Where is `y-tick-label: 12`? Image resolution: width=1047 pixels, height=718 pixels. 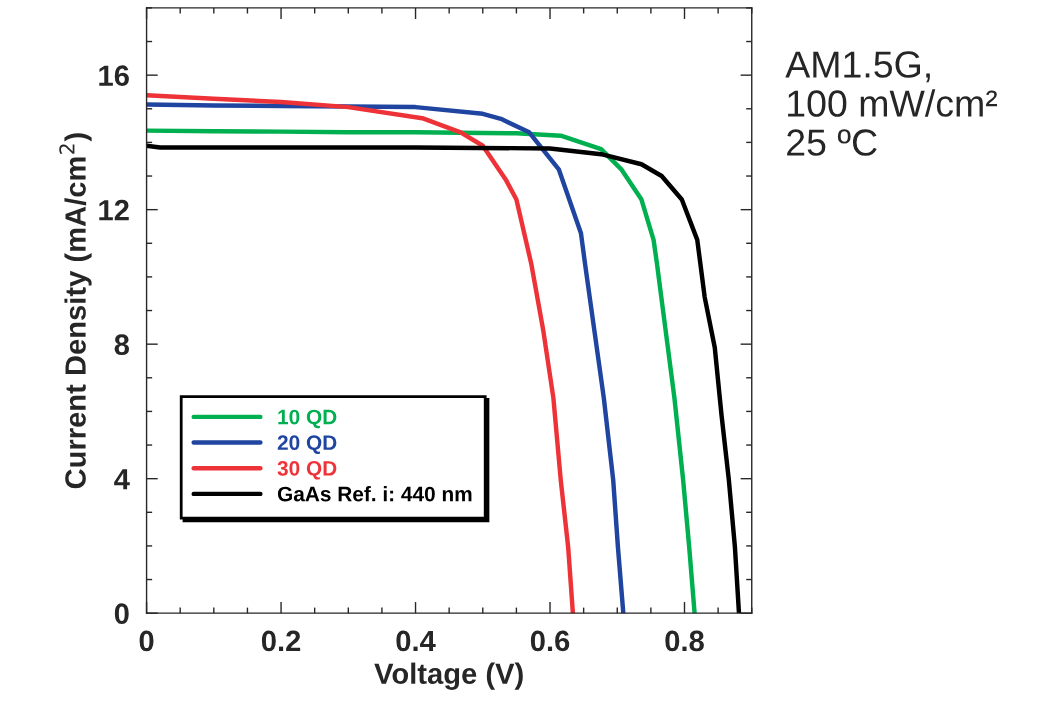
y-tick-label: 12 is located at coordinates (114, 210).